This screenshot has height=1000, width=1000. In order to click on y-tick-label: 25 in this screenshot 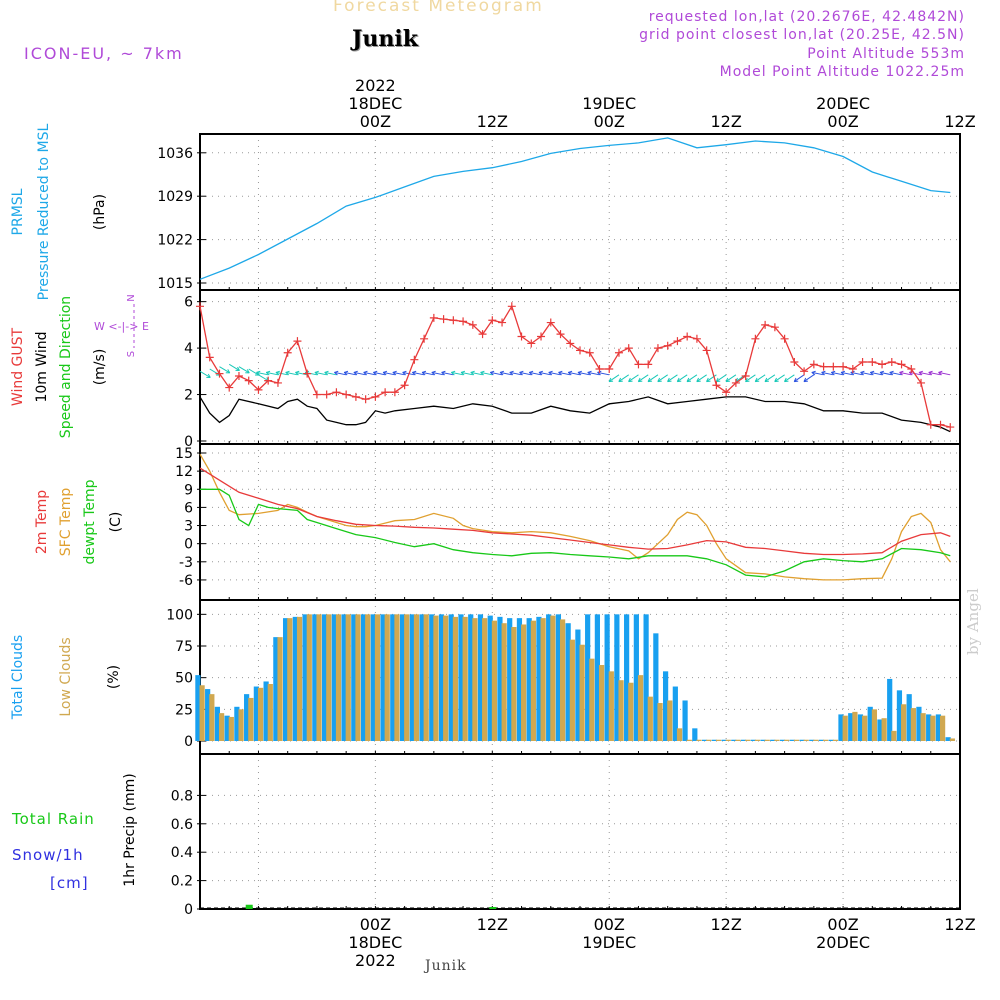, I will do `click(184, 710)`.